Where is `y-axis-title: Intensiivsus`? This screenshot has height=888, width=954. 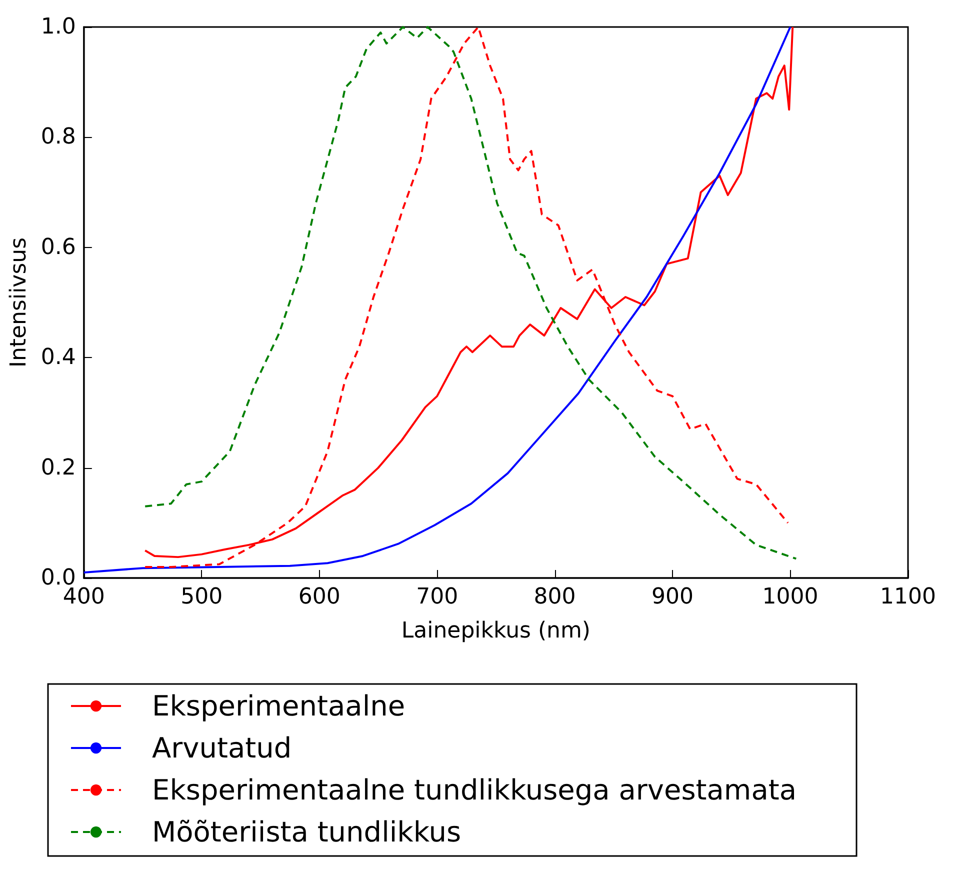
y-axis-title: Intensiivsus is located at coordinates (19, 302).